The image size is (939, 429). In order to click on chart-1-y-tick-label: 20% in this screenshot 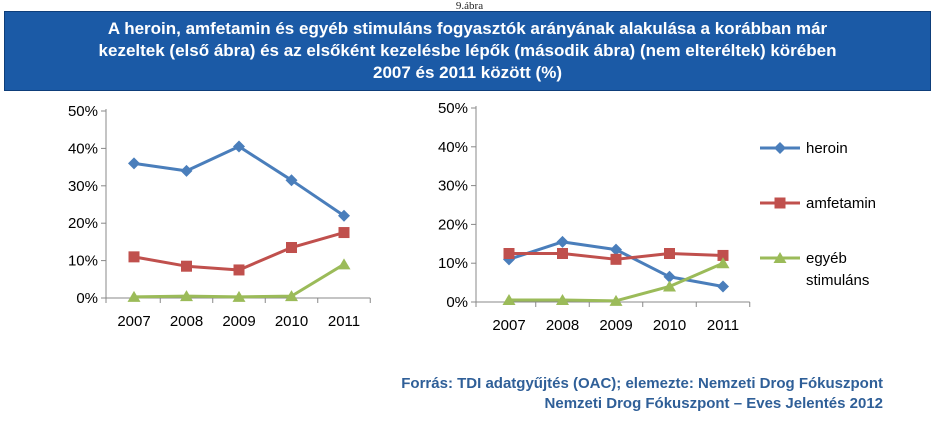, I will do `click(83, 223)`.